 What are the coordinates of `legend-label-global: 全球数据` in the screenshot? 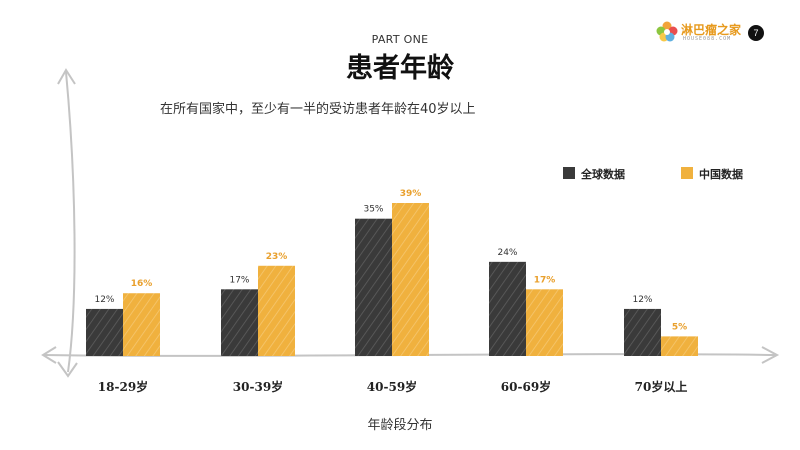 It's located at (603, 174).